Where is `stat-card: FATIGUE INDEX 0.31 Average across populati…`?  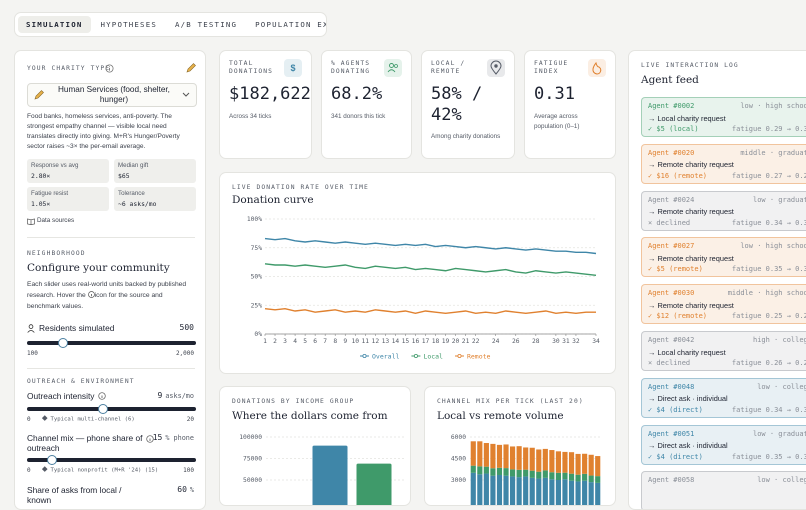 stat-card: FATIGUE INDEX 0.31 Average across populati… is located at coordinates (570, 104).